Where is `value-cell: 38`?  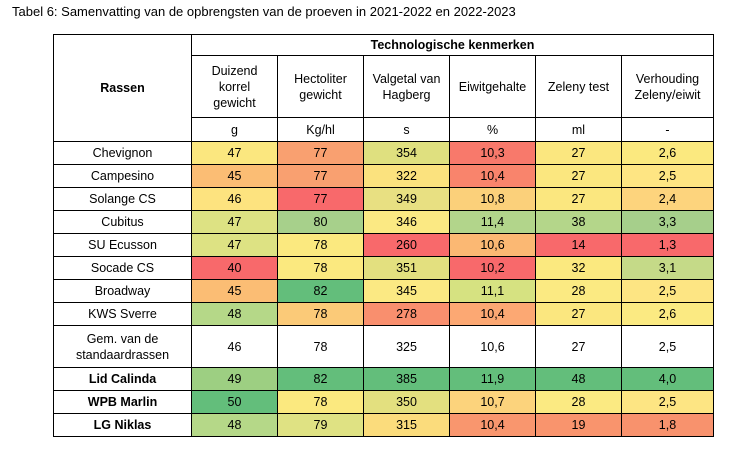
value-cell: 38 is located at coordinates (578, 222).